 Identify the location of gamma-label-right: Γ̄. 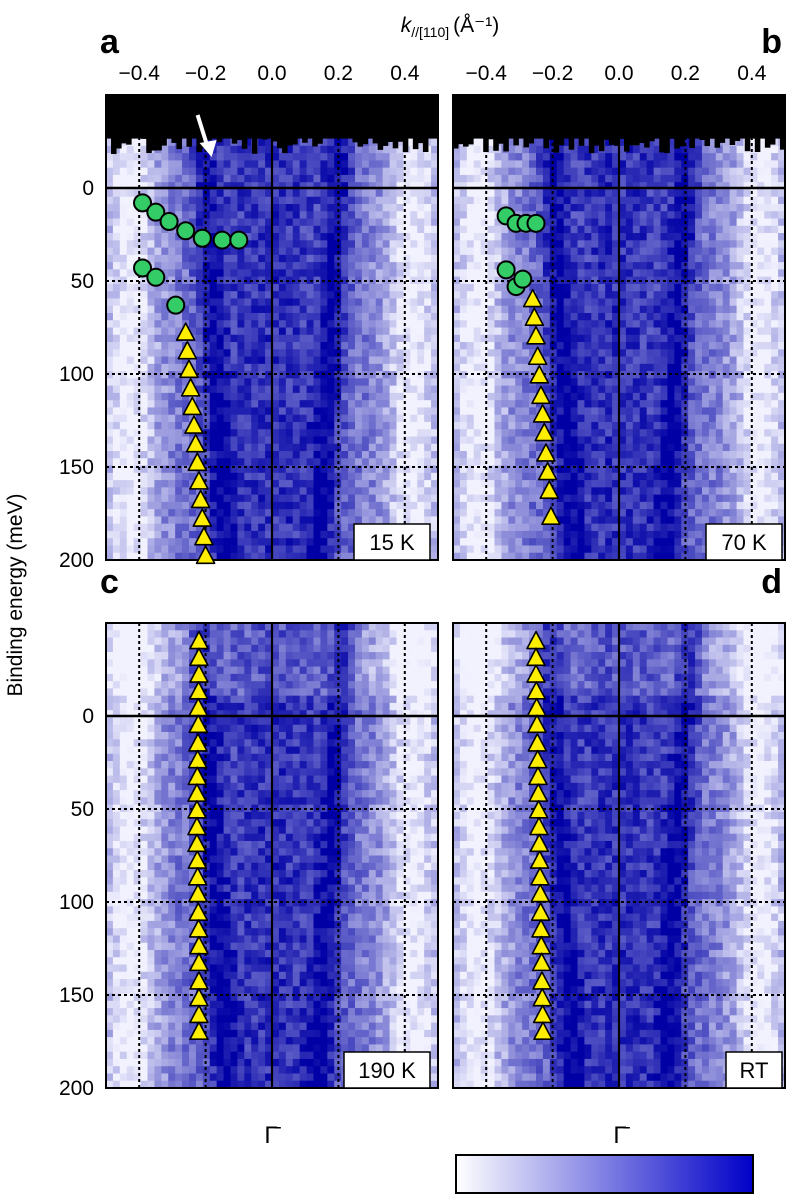
(621, 1135).